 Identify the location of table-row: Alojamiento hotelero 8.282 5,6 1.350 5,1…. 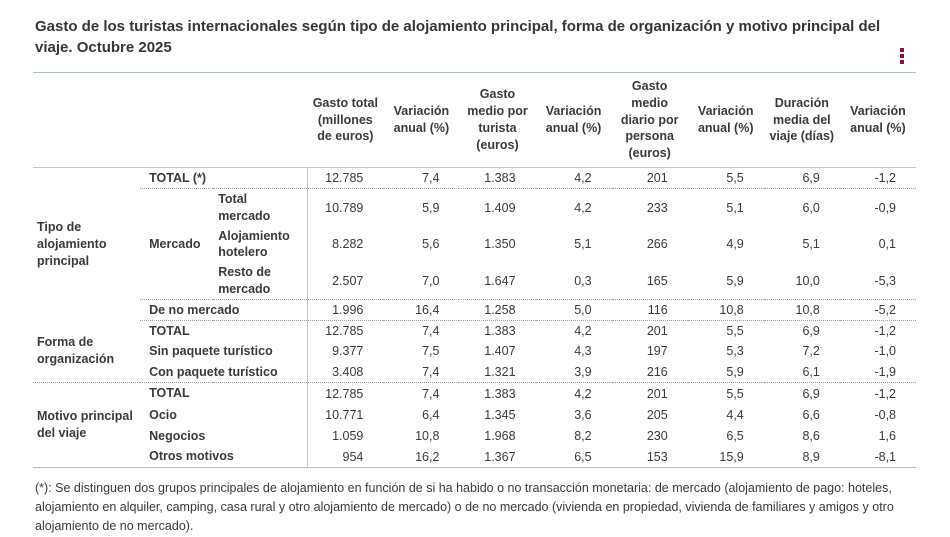
(474, 244).